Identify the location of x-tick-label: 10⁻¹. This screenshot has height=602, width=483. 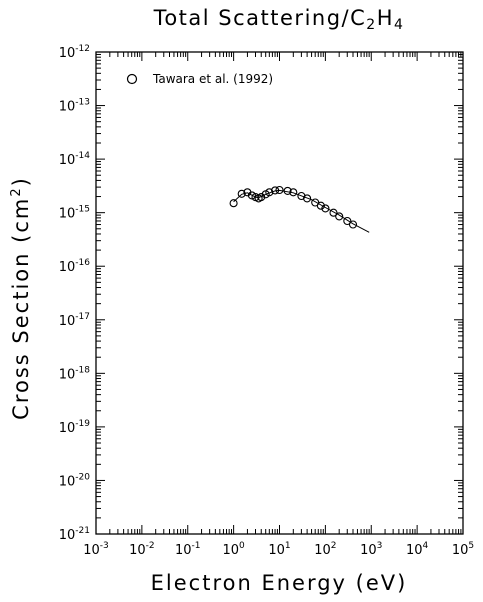
(188, 549).